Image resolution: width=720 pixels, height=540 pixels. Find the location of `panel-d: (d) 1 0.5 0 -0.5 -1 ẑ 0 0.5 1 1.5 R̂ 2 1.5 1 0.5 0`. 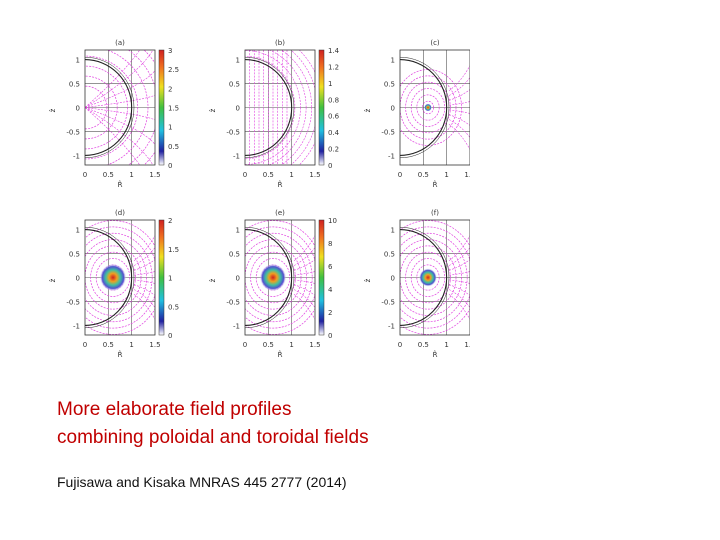

panel-d: (d) 1 0.5 0 -0.5 -1 ẑ 0 0.5 1 1.5 R̂ 2 1.5 1 0.5 0 is located at coordinates (114, 284).